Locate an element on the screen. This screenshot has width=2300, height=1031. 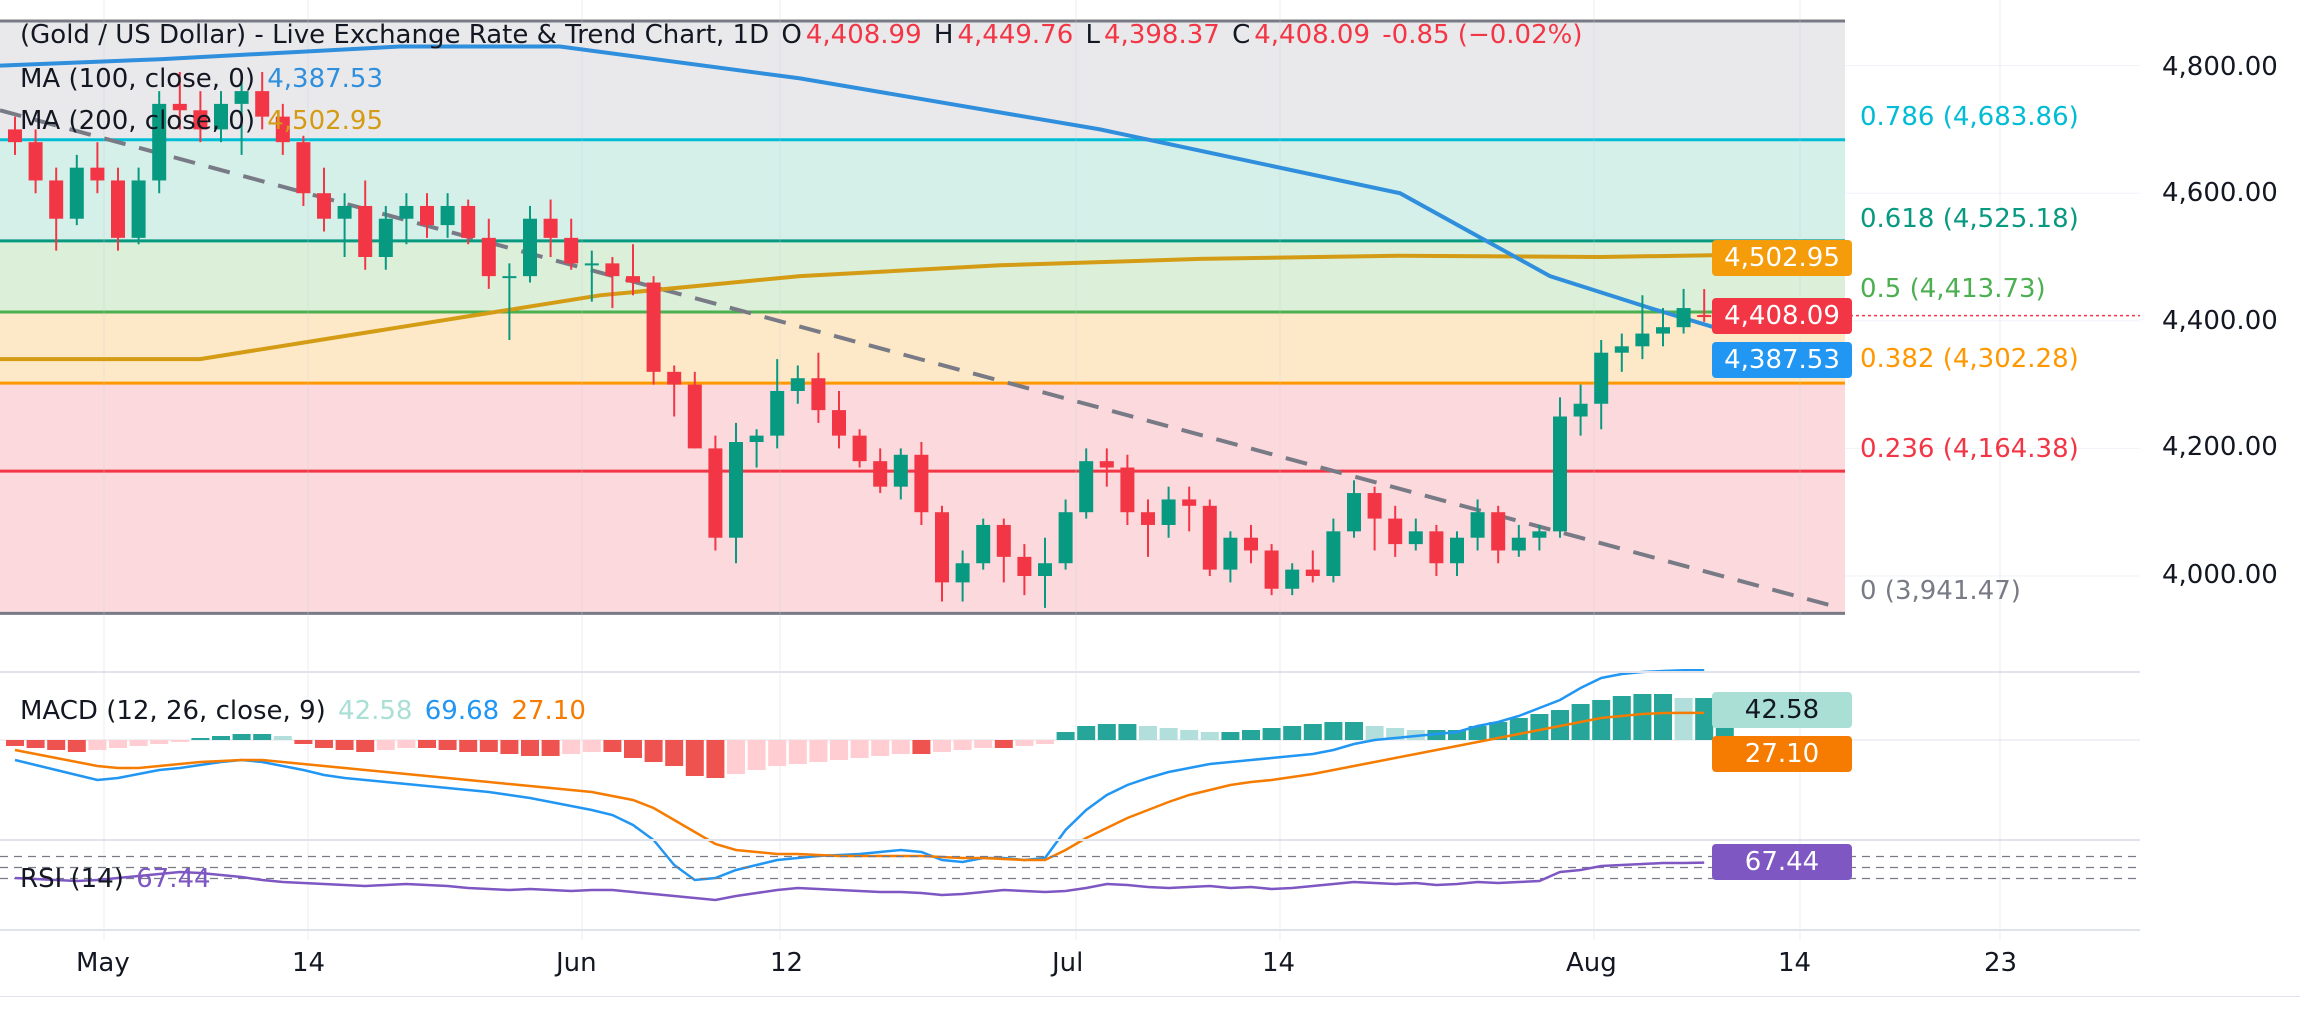
ma200-legend: MA (200, close, 0) 4,502.95 is located at coordinates (203, 121).